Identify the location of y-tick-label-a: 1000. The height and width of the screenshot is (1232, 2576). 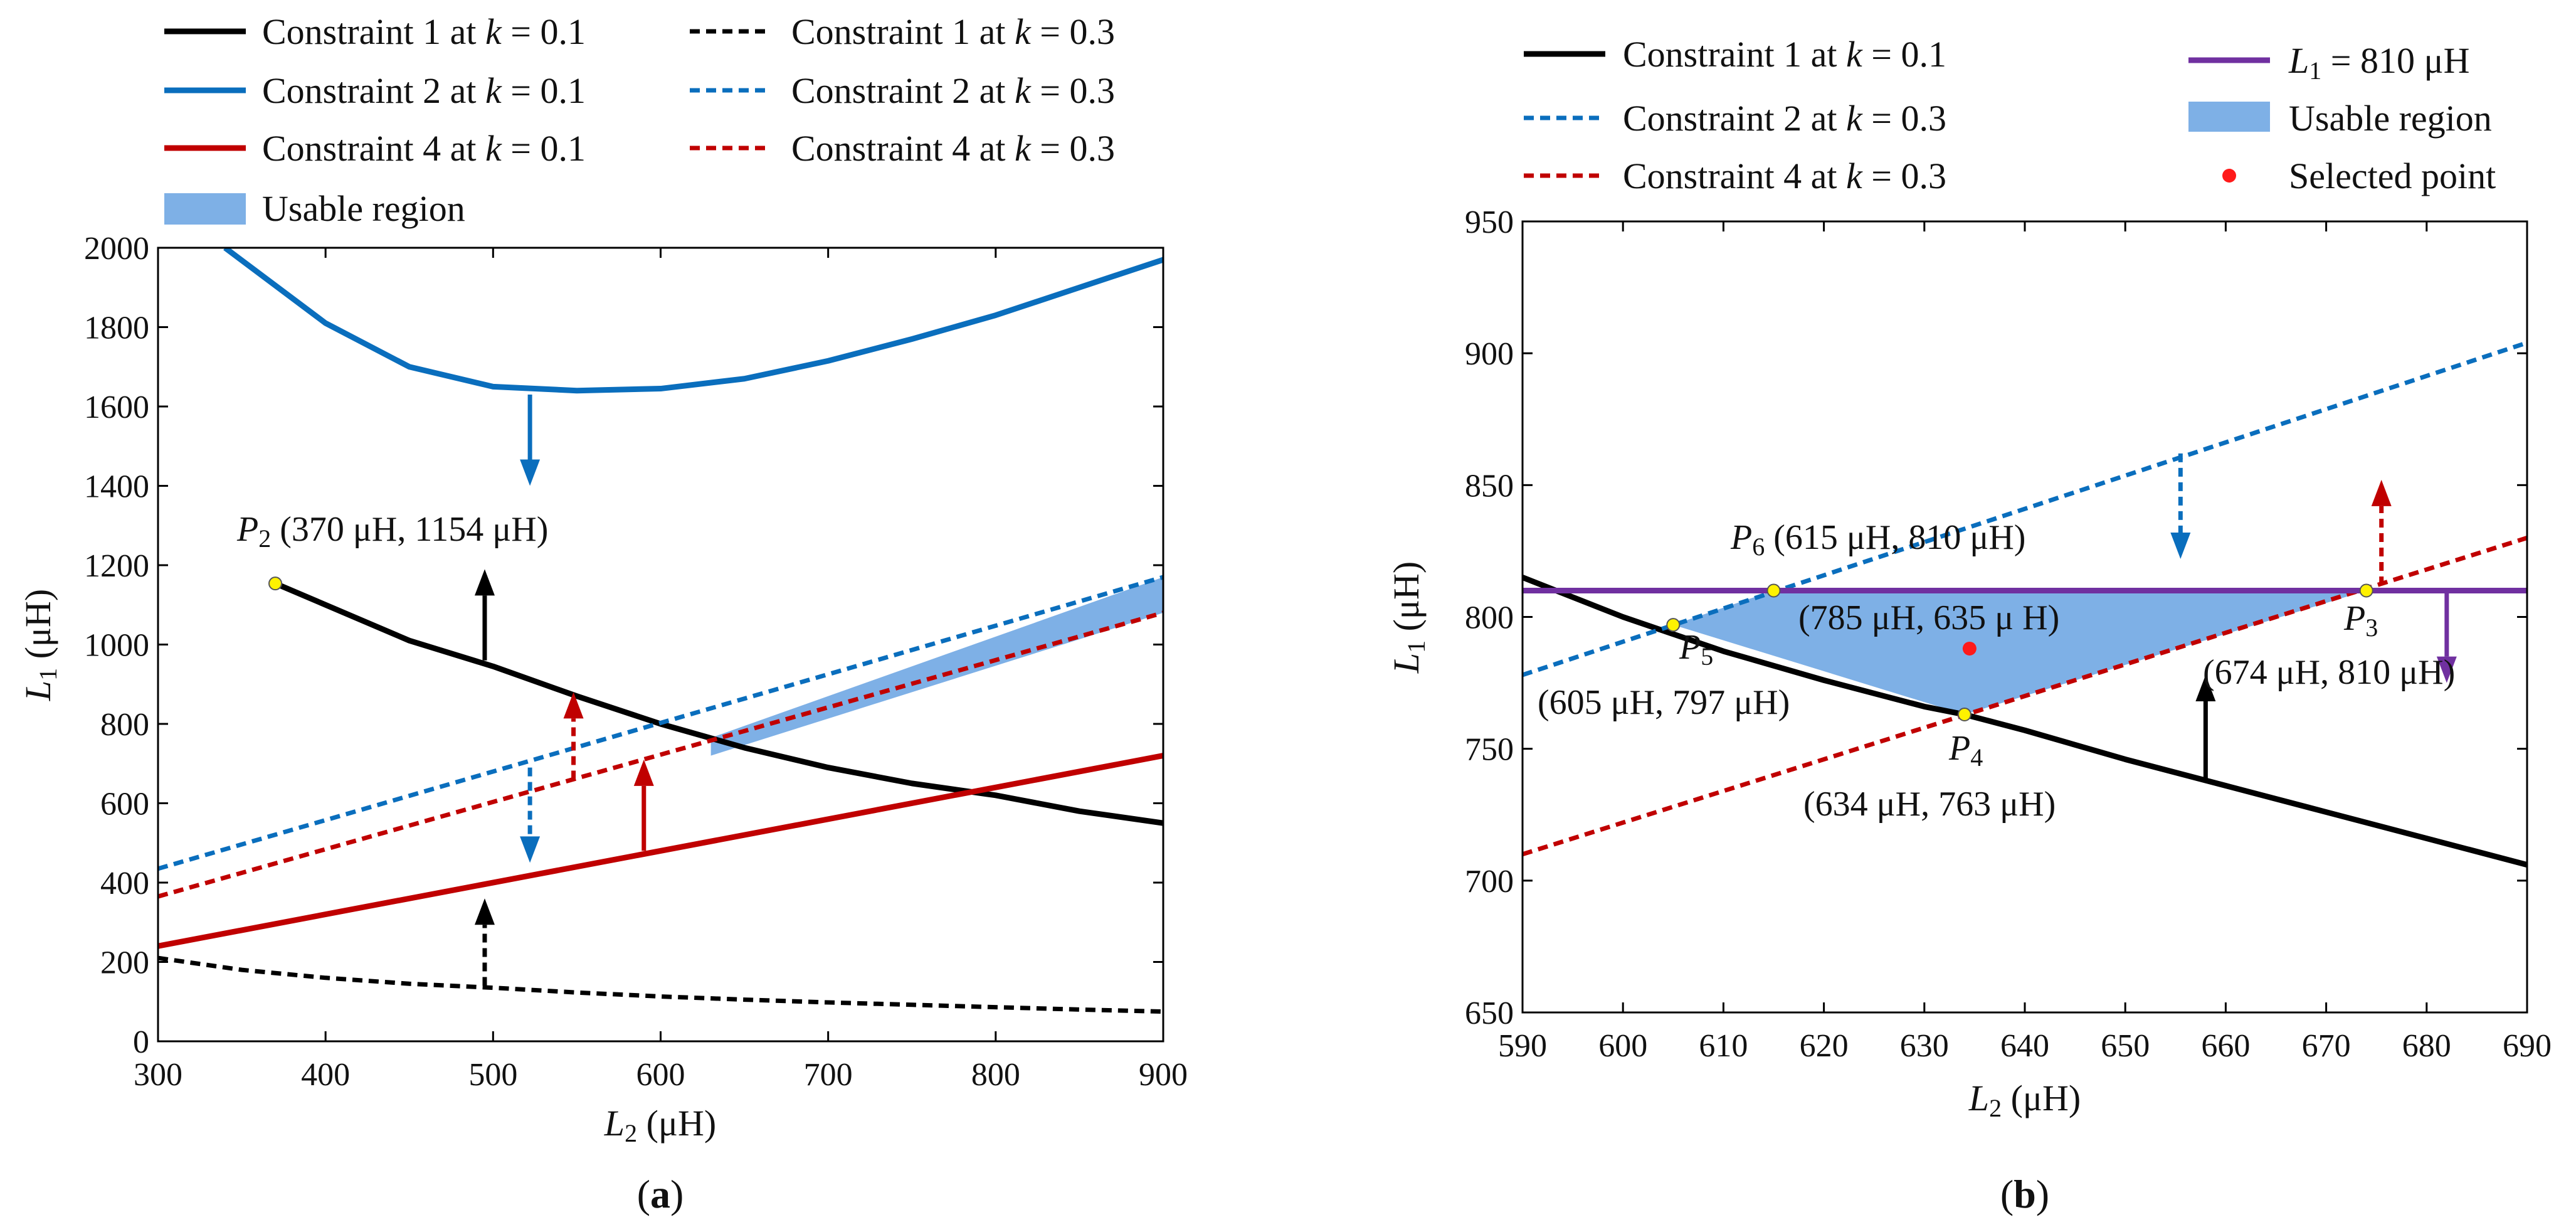
(116, 646).